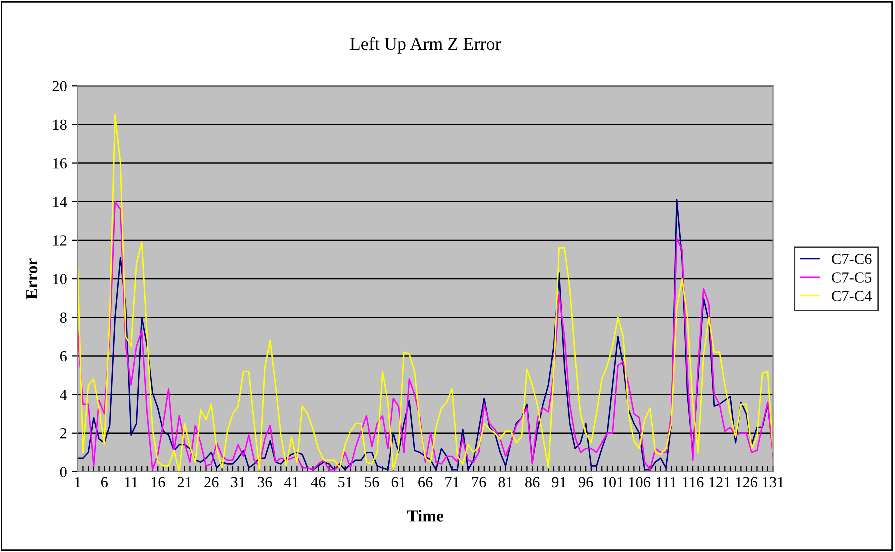  What do you see at coordinates (60, 163) in the screenshot?
I see `y-tick-label: 16` at bounding box center [60, 163].